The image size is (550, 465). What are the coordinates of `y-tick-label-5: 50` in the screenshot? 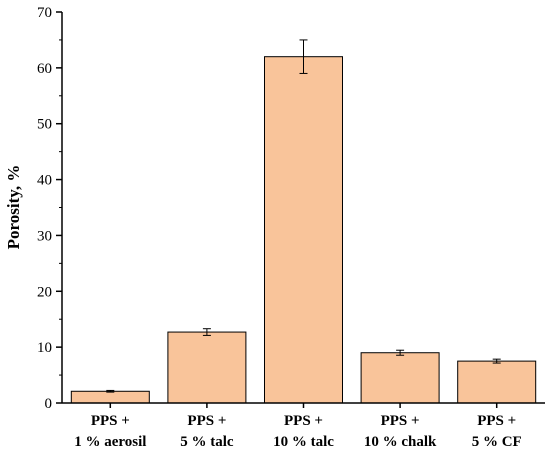 It's located at (44, 125).